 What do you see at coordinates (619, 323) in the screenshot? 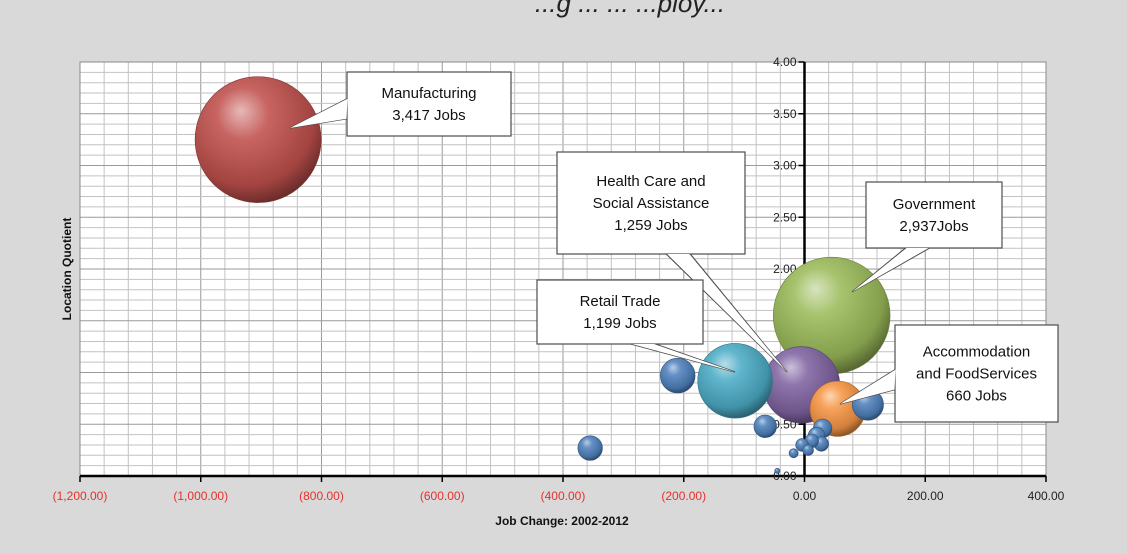
I see `callout-label: 1,199 Jobs` at bounding box center [619, 323].